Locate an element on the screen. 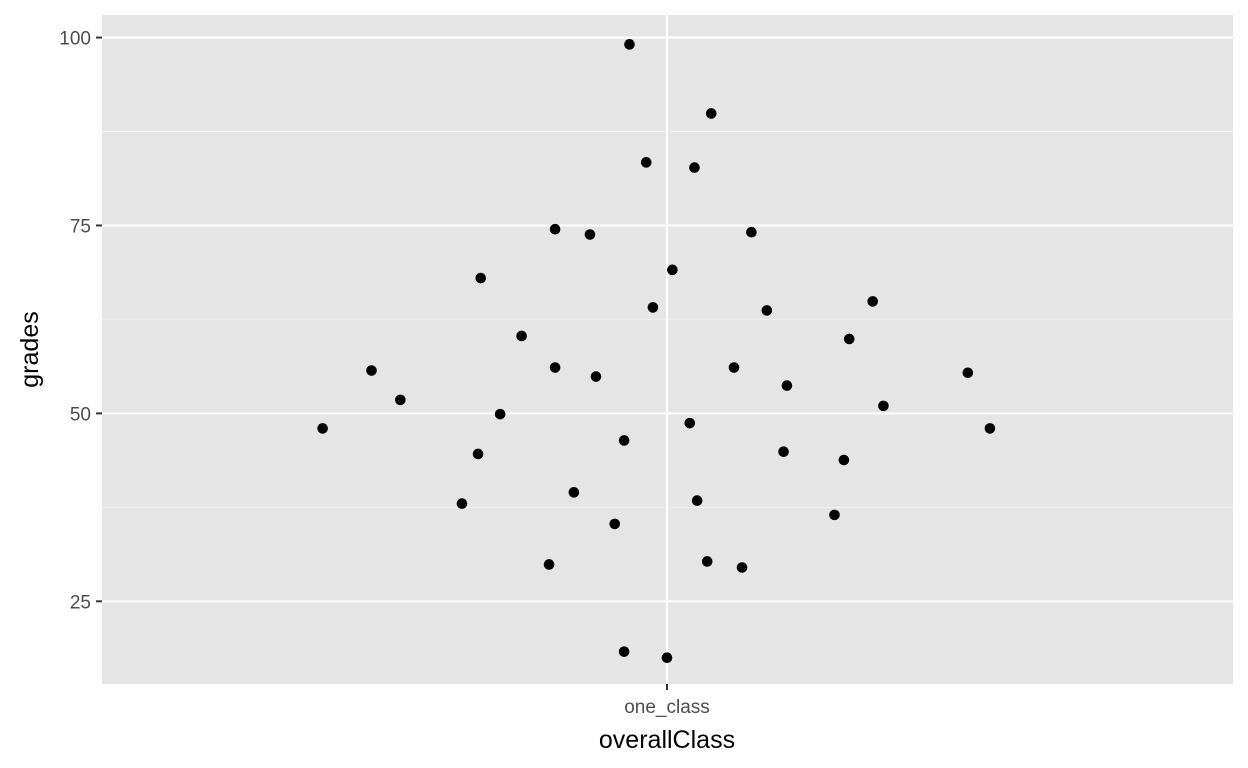  x-axis-title: overallClass is located at coordinates (667, 740).